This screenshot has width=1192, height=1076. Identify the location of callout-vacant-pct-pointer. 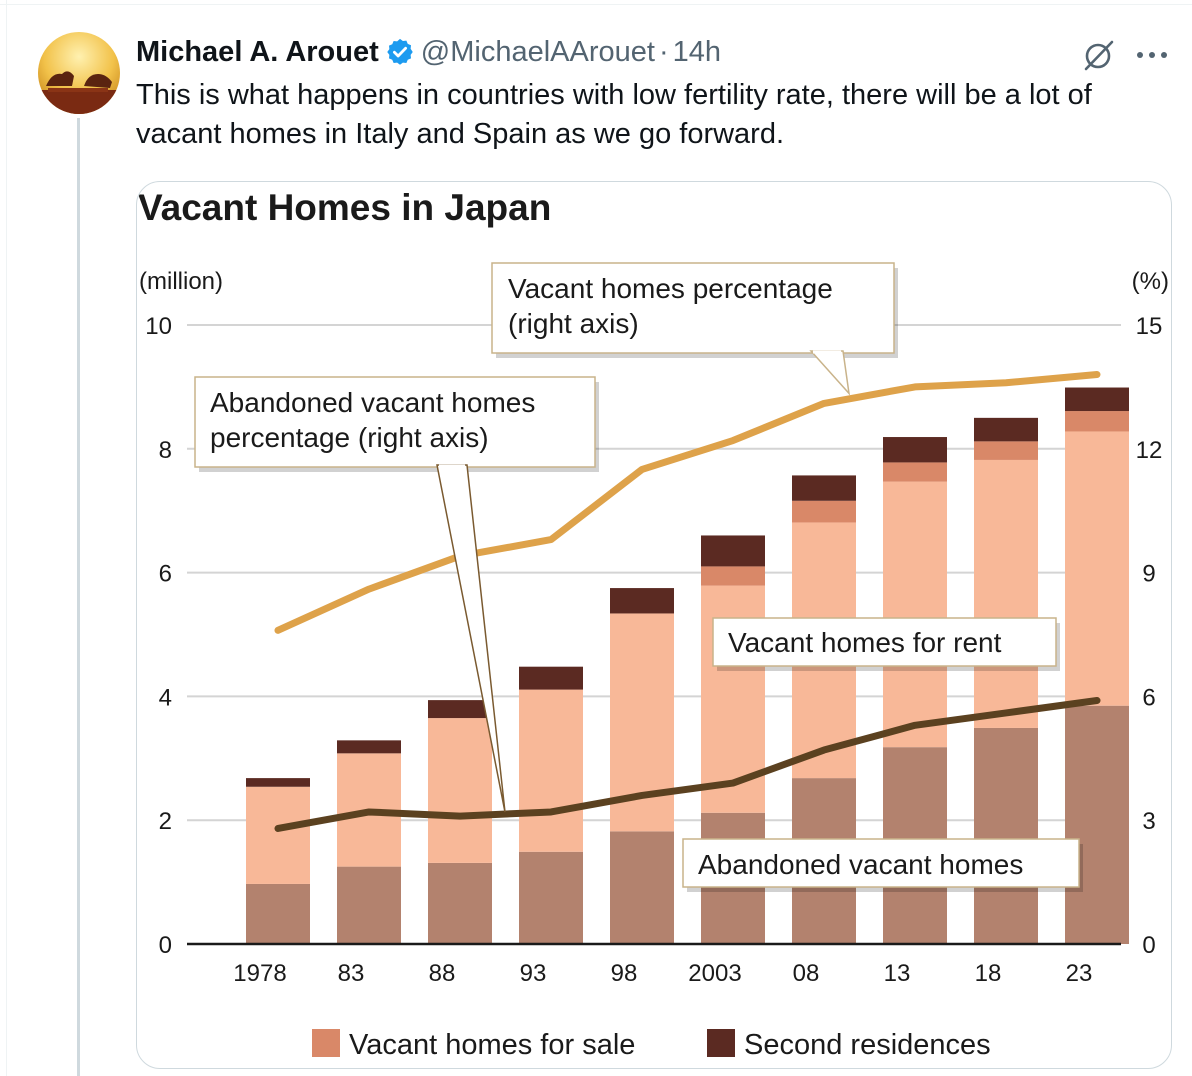
(830, 373).